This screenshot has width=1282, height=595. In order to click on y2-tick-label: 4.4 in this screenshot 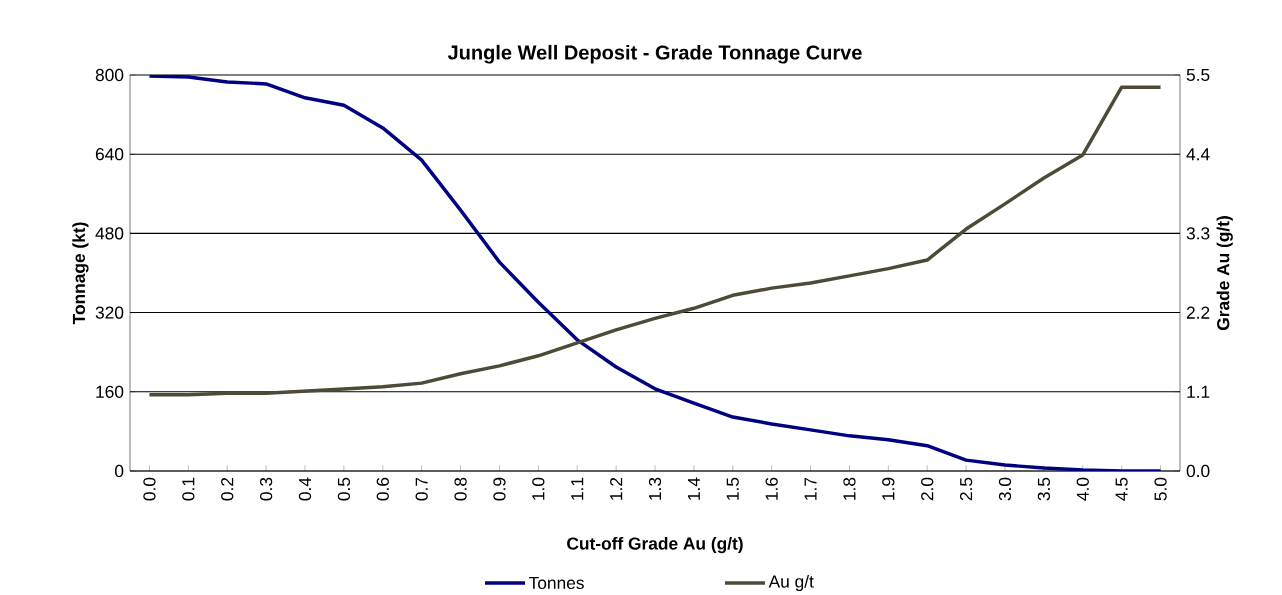, I will do `click(1198, 154)`.